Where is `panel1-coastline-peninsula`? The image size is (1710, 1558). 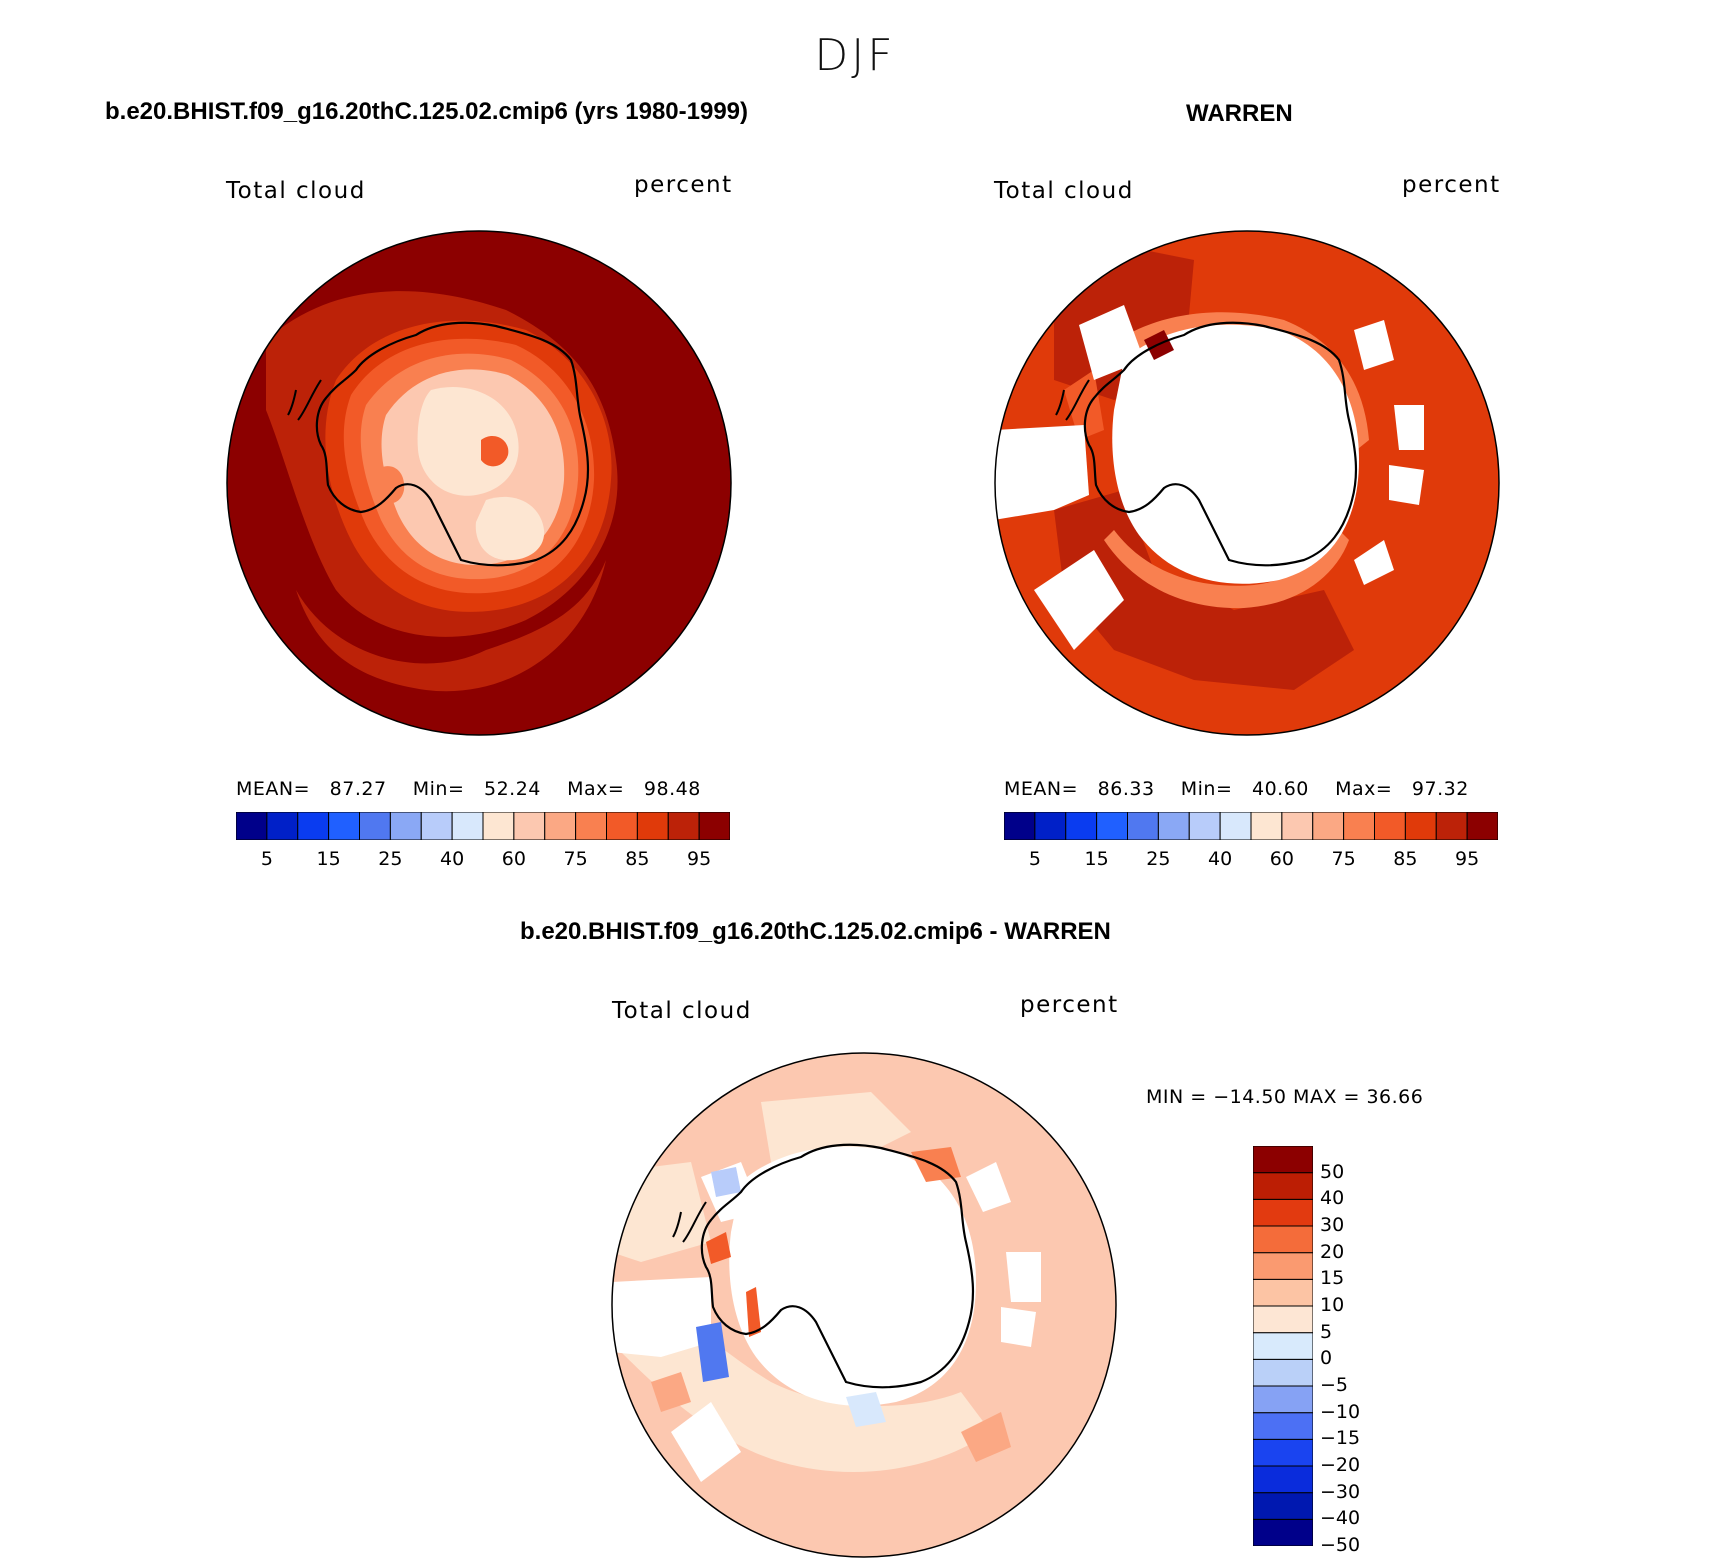 panel1-coastline-peninsula is located at coordinates (304, 400).